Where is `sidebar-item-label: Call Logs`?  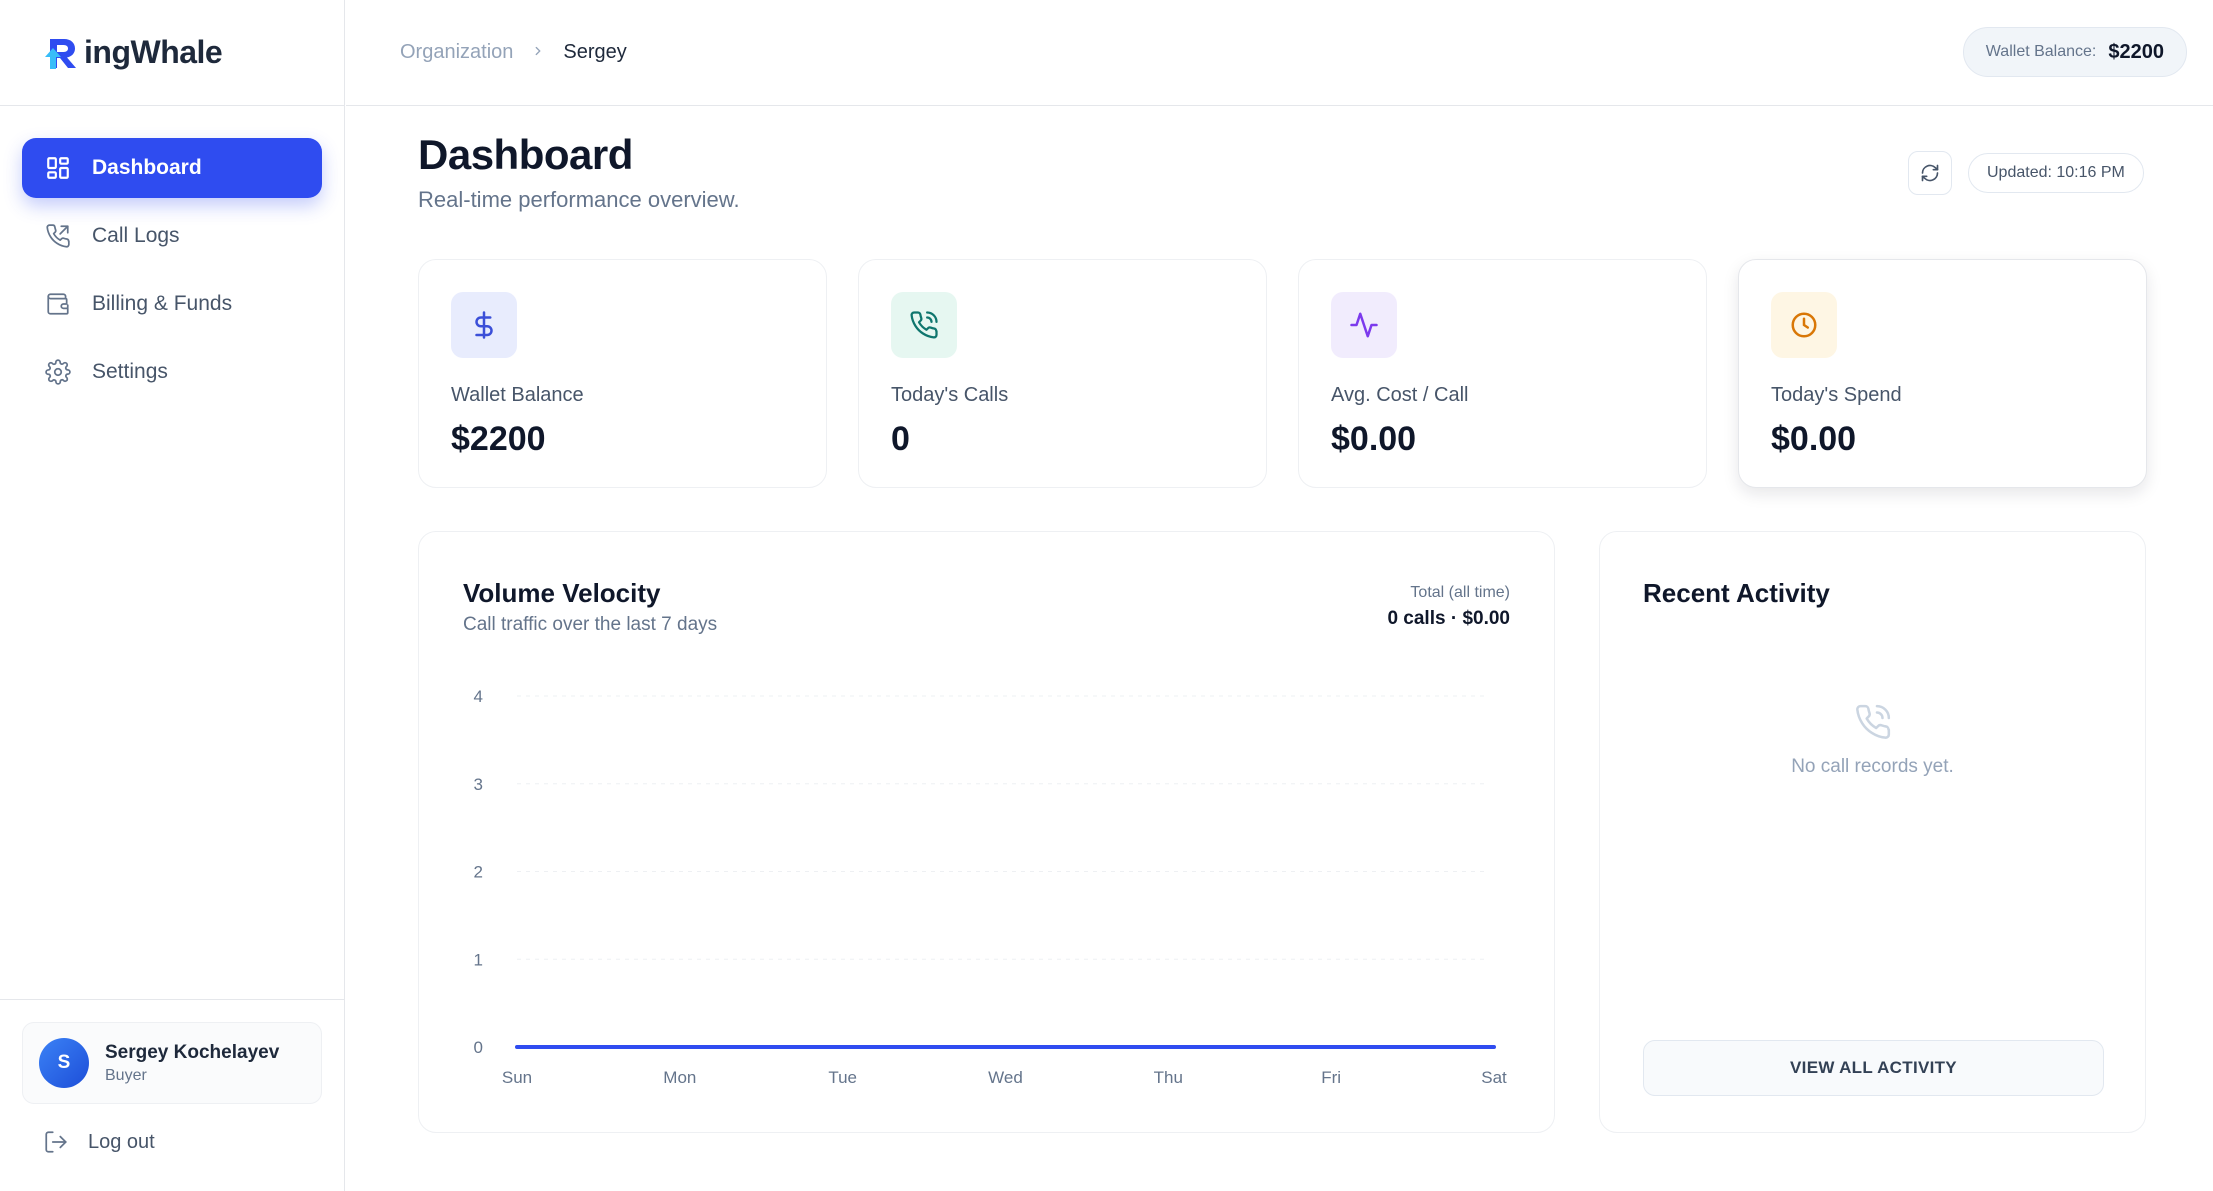 sidebar-item-label: Call Logs is located at coordinates (136, 235).